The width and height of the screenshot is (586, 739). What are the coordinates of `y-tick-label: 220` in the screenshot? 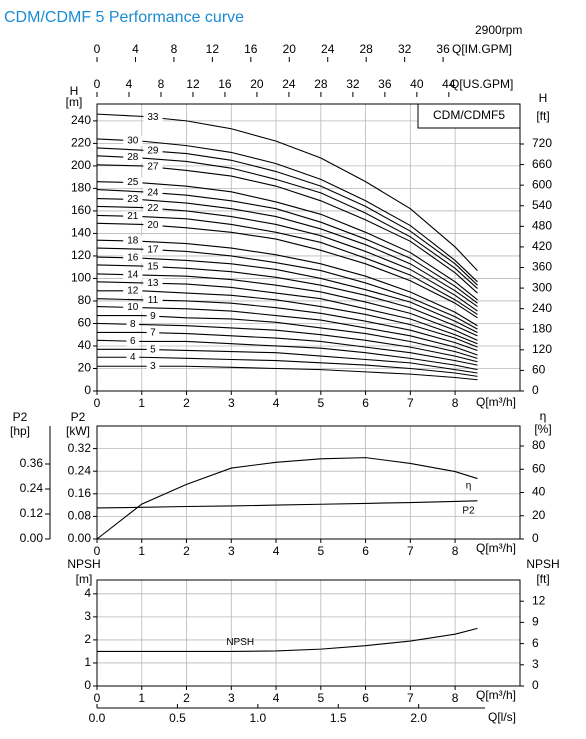 It's located at (81, 143).